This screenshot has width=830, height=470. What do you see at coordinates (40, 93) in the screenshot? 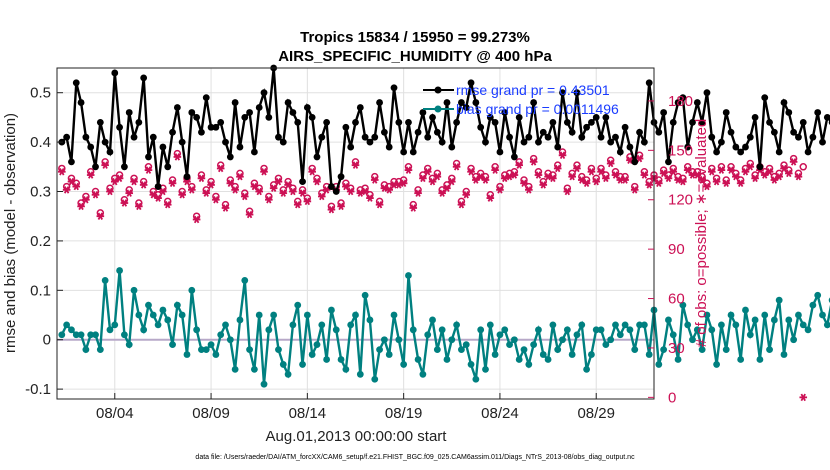
I see `y-left-tick-label: 0.5` at bounding box center [40, 93].